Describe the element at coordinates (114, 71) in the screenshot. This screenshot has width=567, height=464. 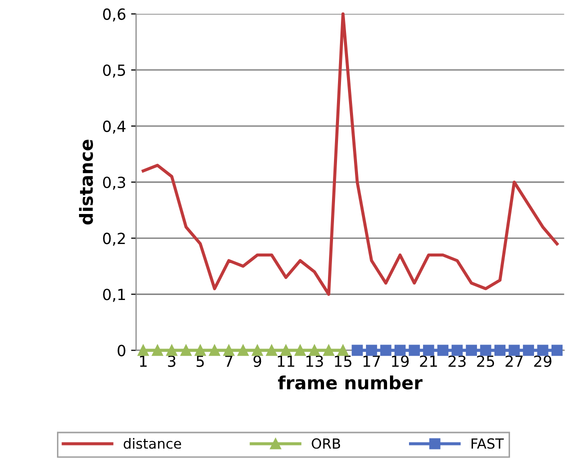
I see `y-tick-label: 0,5` at that location.